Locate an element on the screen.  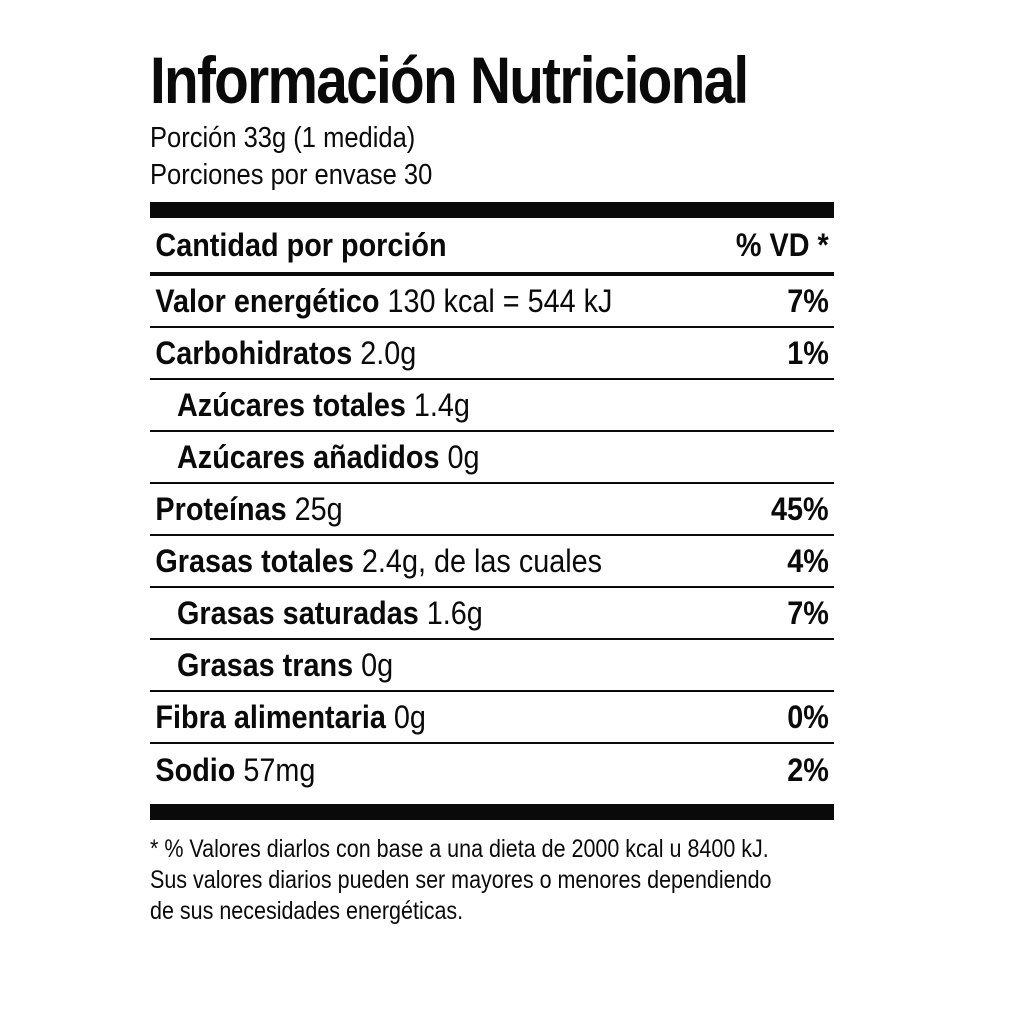
thick-divider-top is located at coordinates (492, 210).